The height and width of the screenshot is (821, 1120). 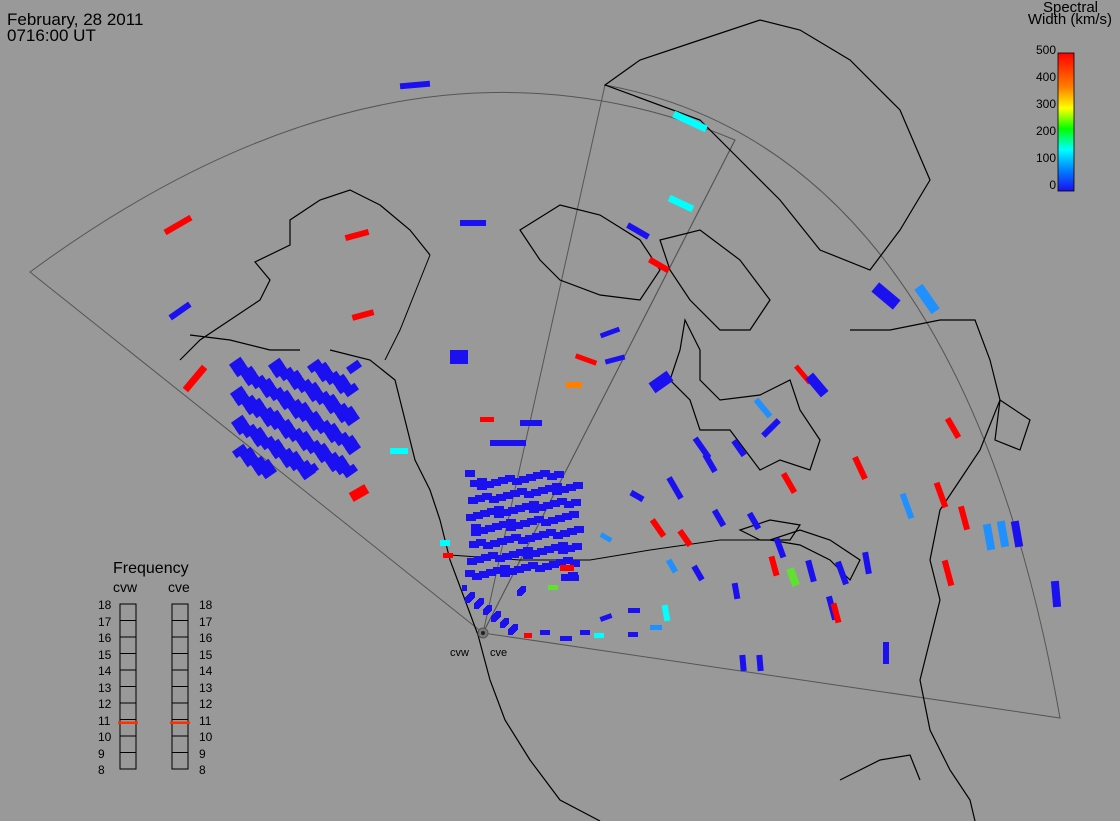 I want to click on frequency-tick: 13, so click(x=206, y=687).